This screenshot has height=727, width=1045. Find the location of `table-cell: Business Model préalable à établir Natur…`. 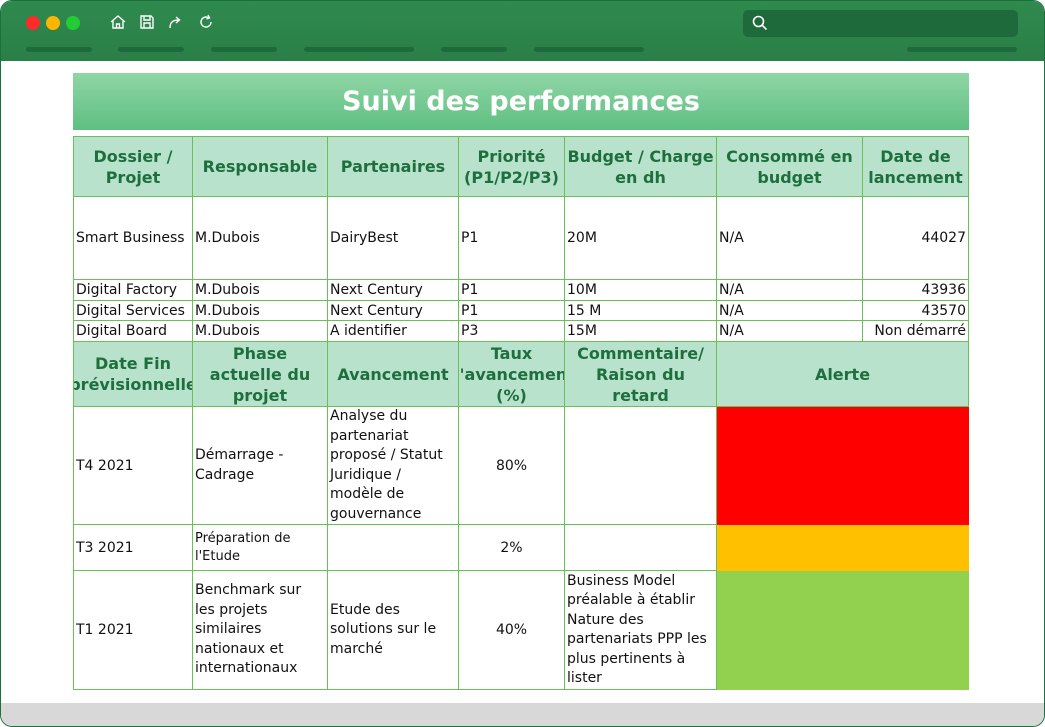

table-cell: Business Model préalable à établir Natur… is located at coordinates (641, 630).